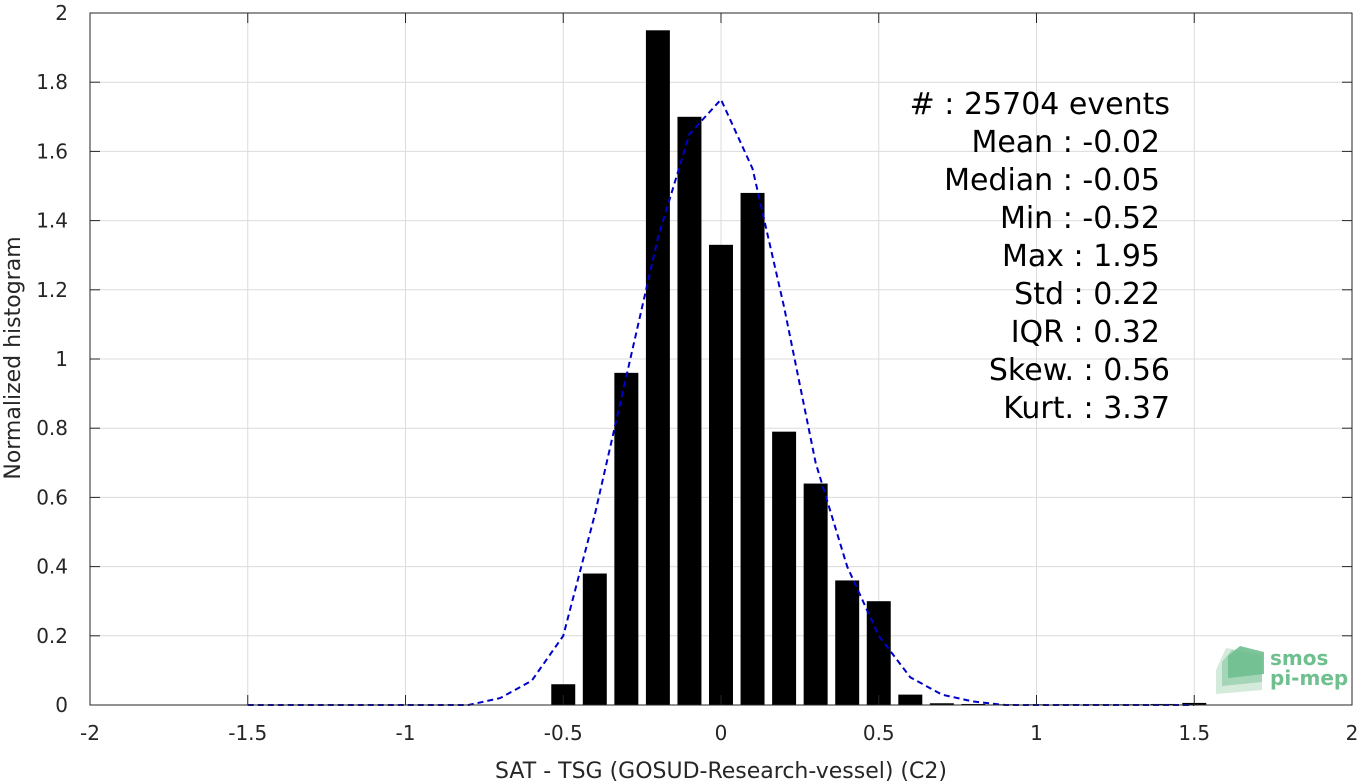 This screenshot has width=1366, height=784. What do you see at coordinates (1087, 294) in the screenshot?
I see `stats-std: Std : 0.22` at bounding box center [1087, 294].